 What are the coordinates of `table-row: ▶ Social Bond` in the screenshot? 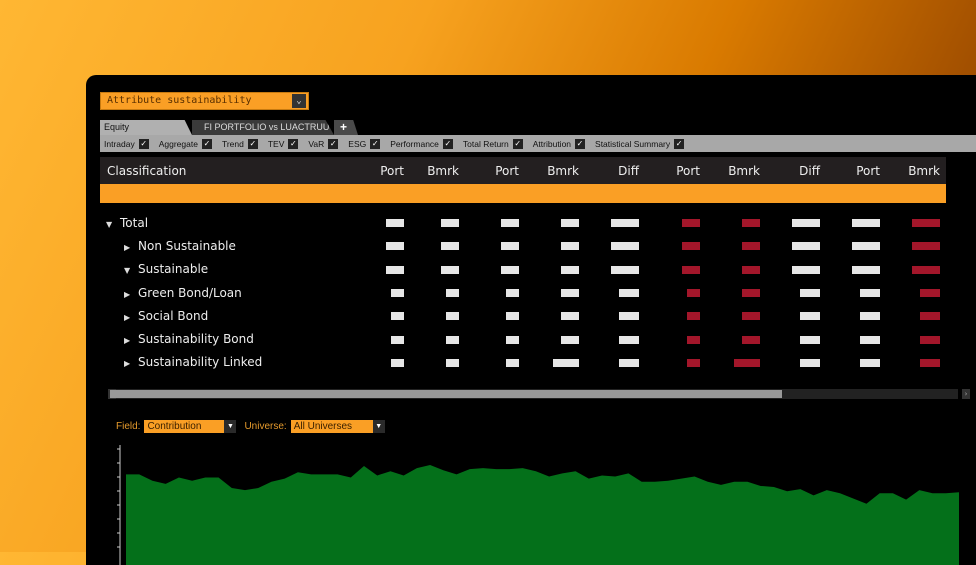 It's located at (523, 315).